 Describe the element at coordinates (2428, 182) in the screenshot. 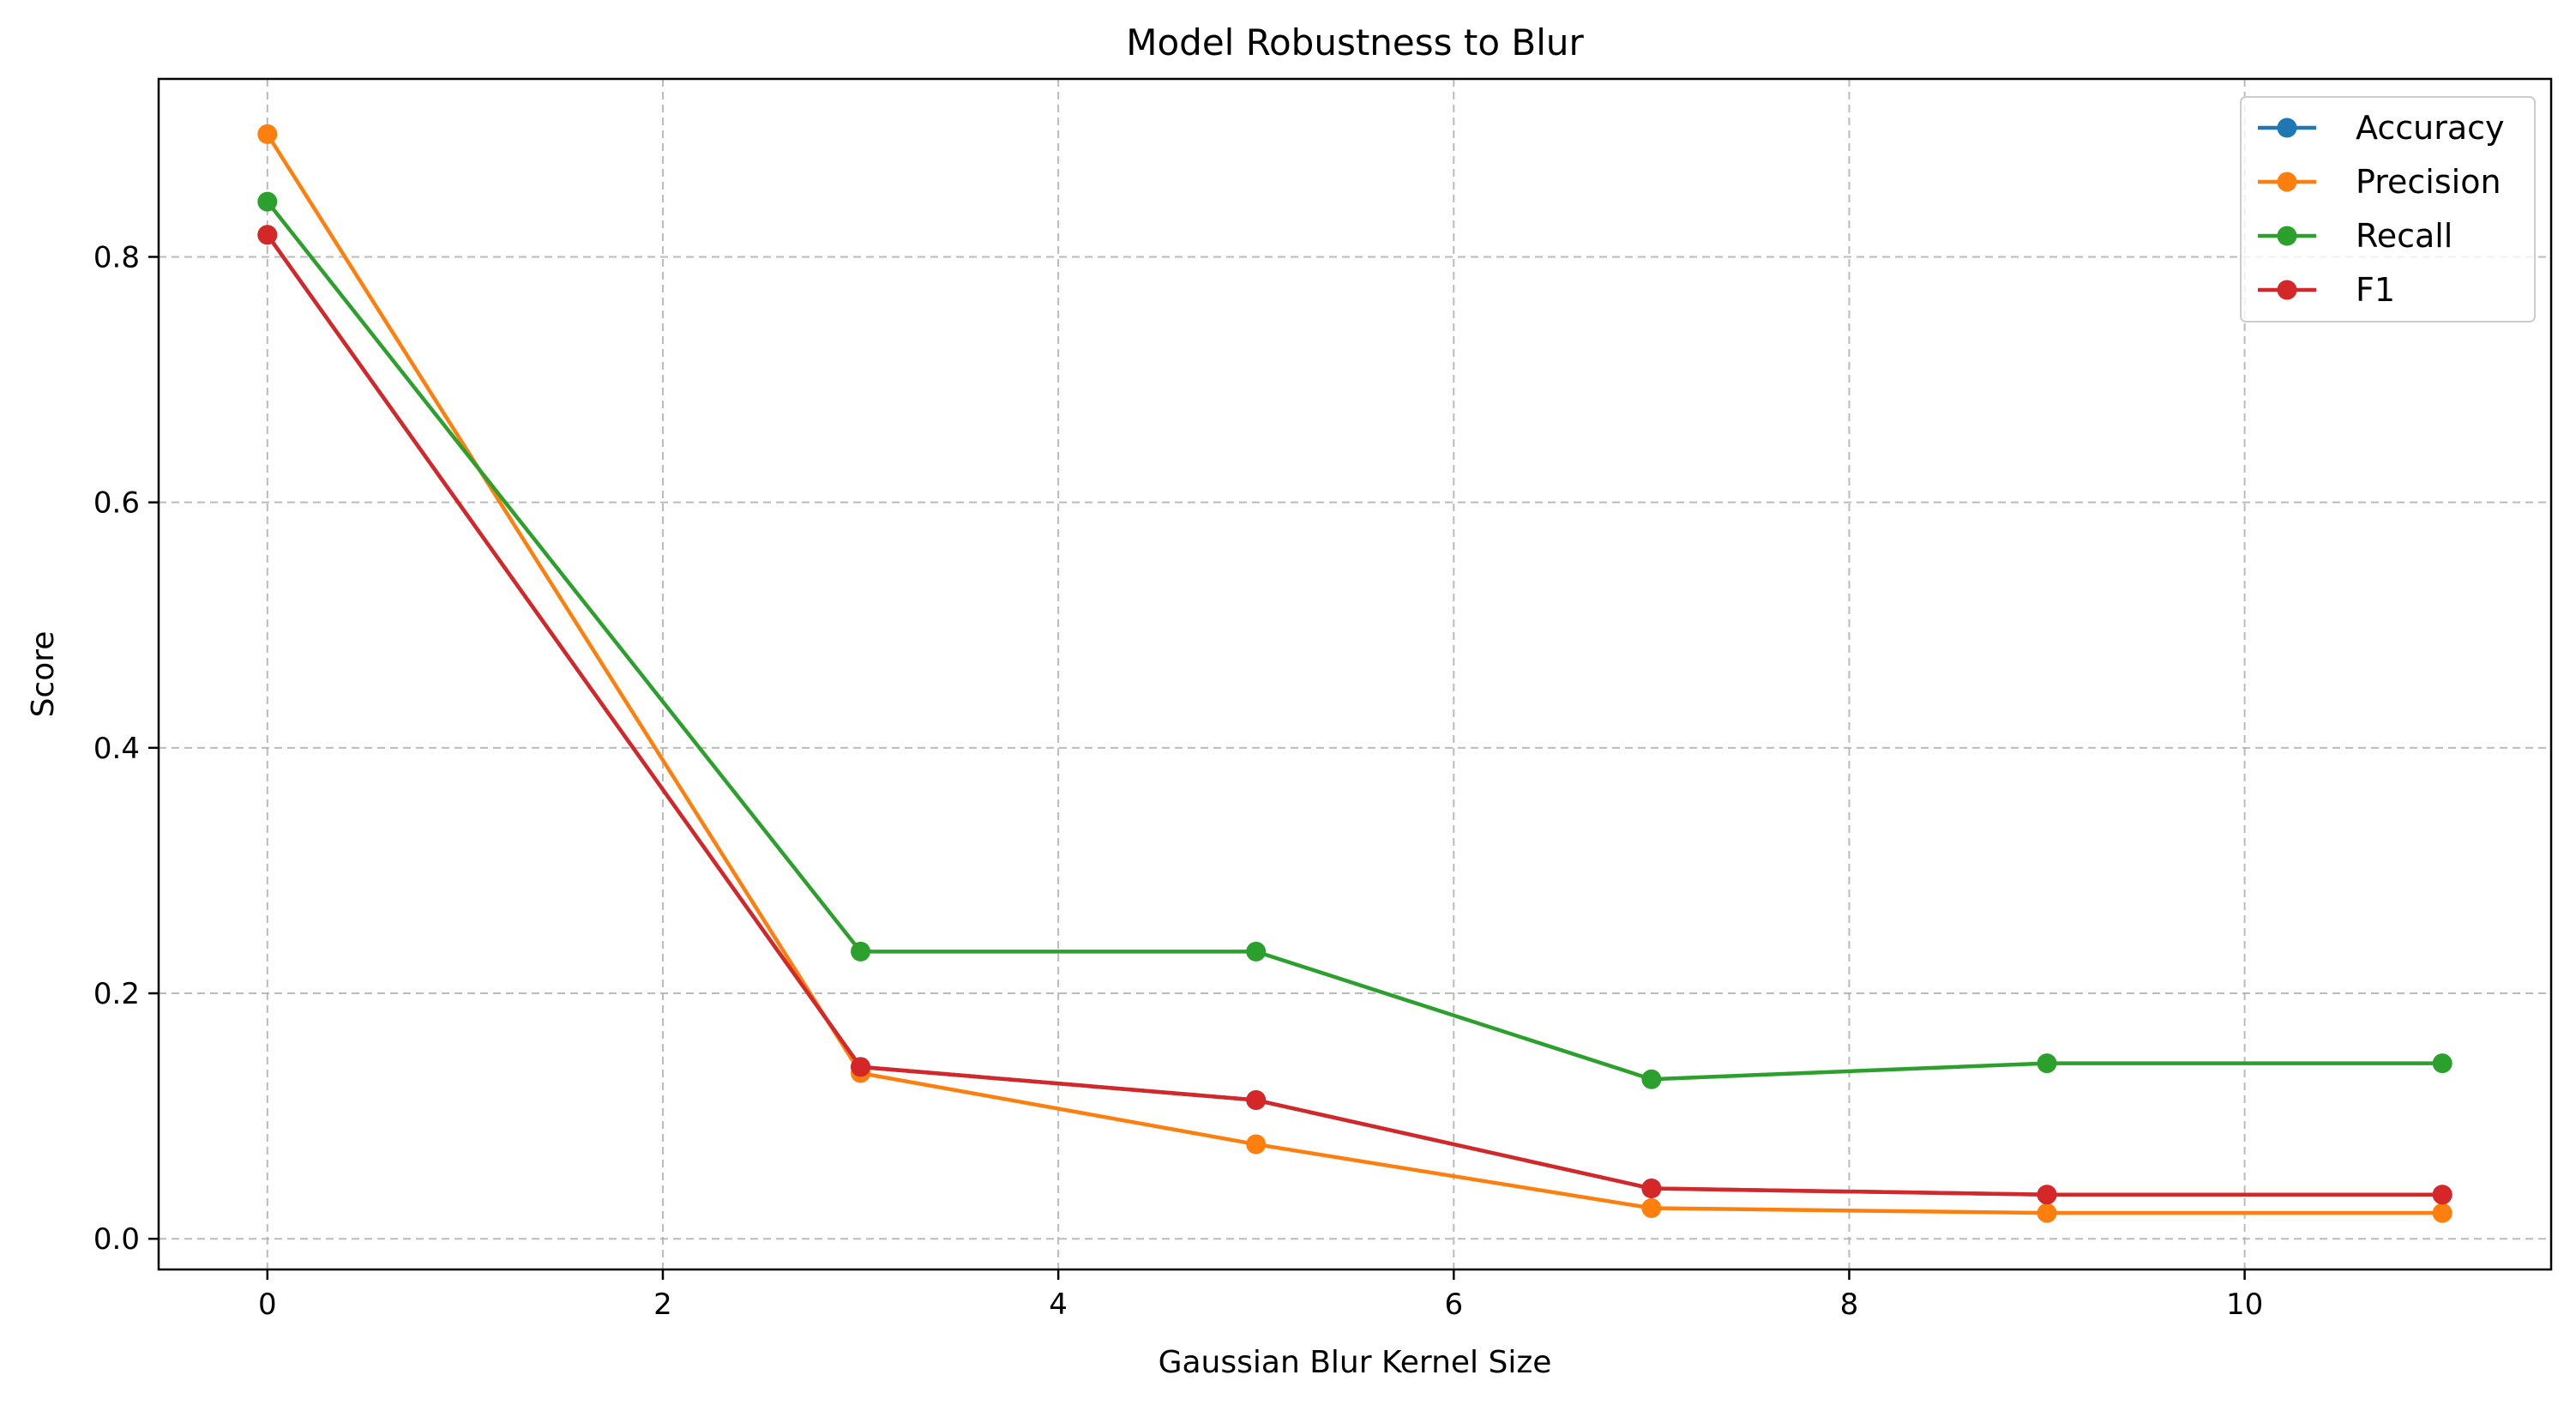

I see `legend-label: Precision` at that location.